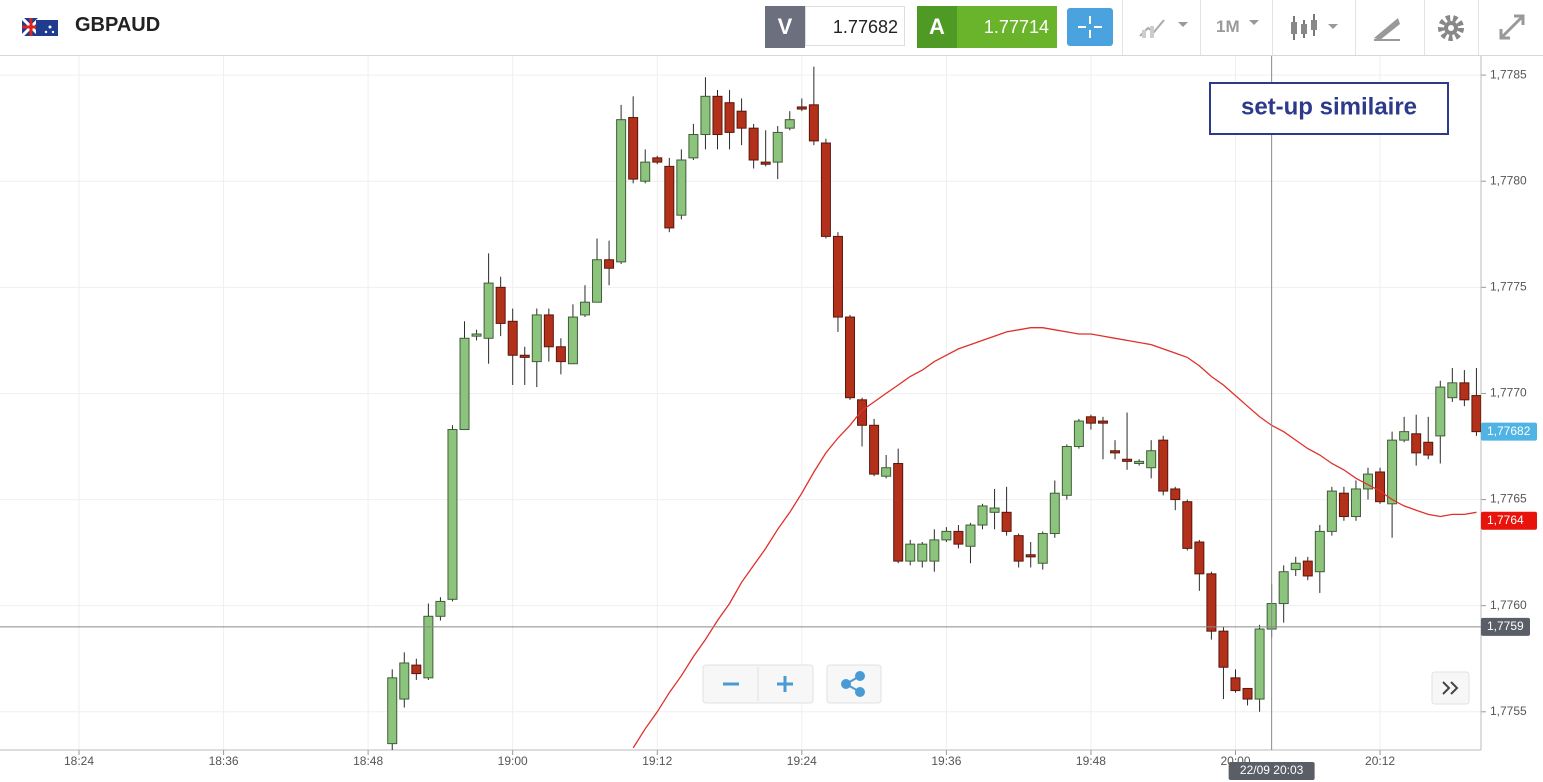  Describe the element at coordinates (1508, 393) in the screenshot. I see `y-tick-label: 1,7770` at that location.